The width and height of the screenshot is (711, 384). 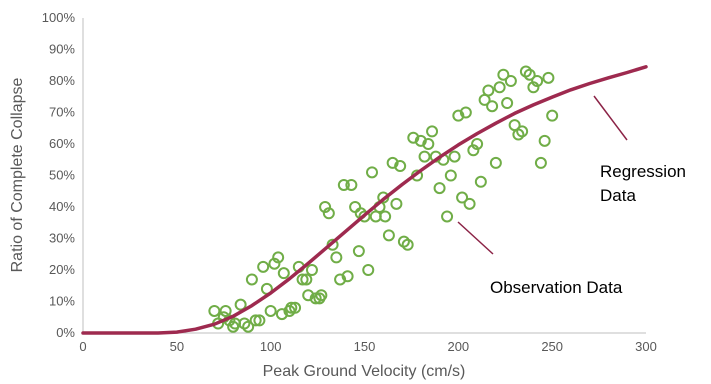 I want to click on x-tick-label: 200, so click(x=458, y=346).